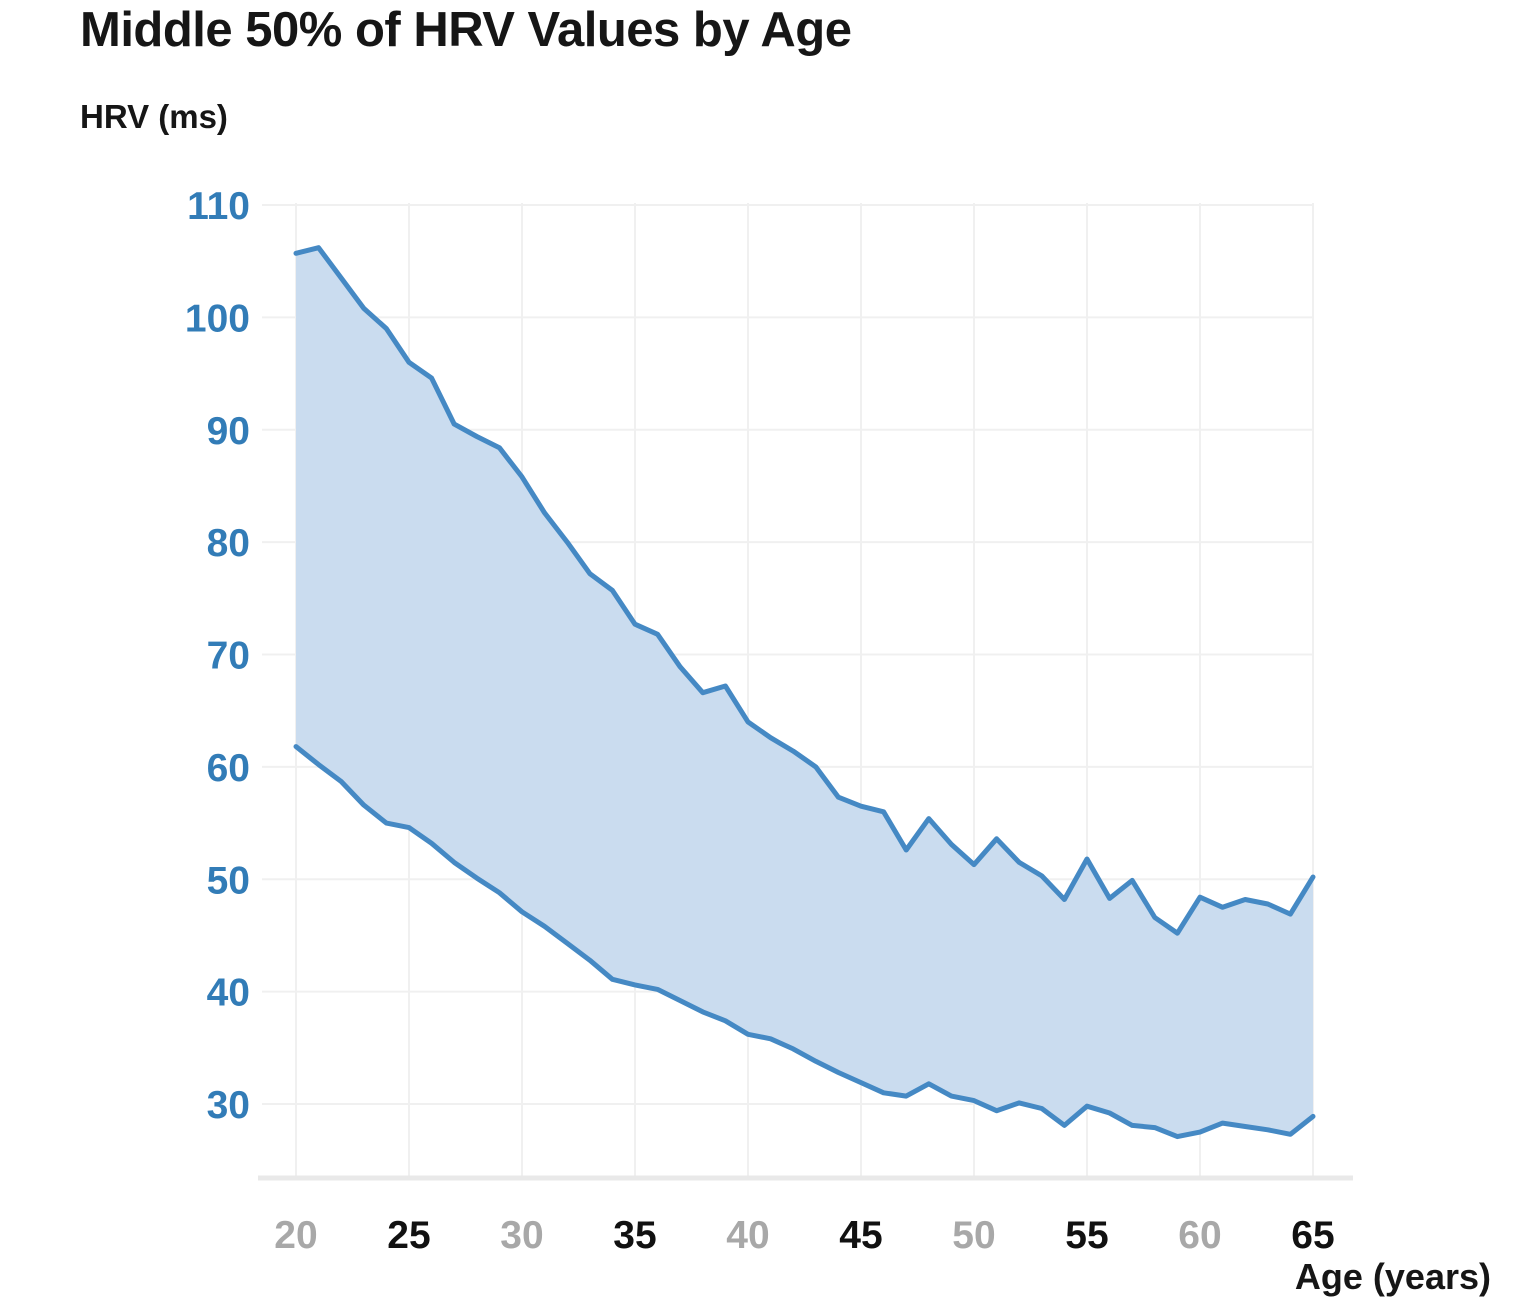 Image resolution: width=1536 pixels, height=1313 pixels. What do you see at coordinates (466, 30) in the screenshot?
I see `chart-title: Middle 50% of HRV Values by Age` at bounding box center [466, 30].